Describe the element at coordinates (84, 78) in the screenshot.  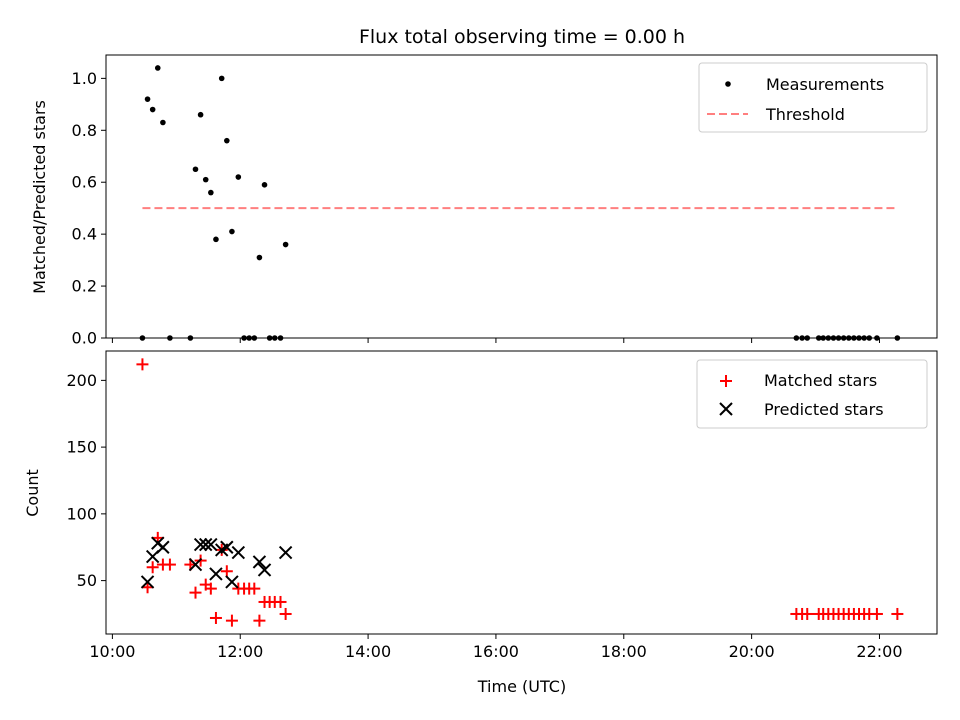
I see `top-y-tick-label: 1.0` at that location.